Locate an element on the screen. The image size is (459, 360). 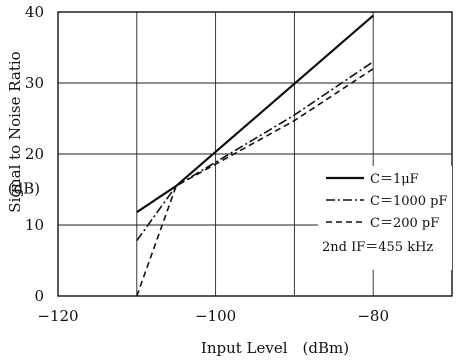
legend-box is located at coordinates (385, 218).